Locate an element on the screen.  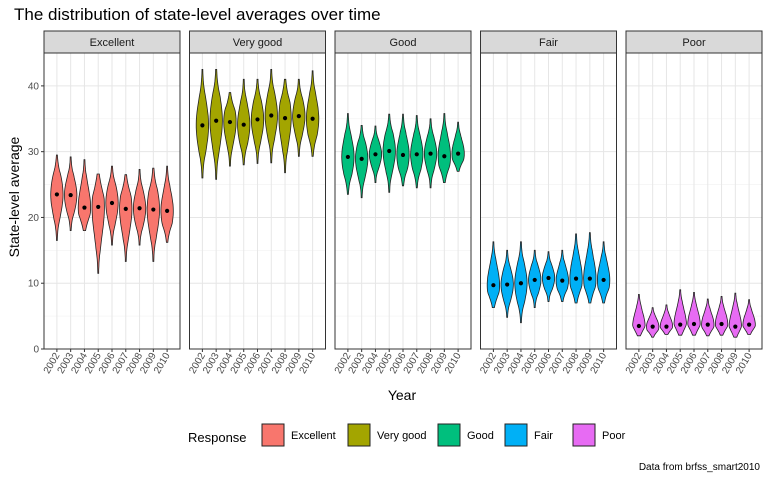
y-axis: 0 10 20 30 40 is located at coordinates (36, 218).